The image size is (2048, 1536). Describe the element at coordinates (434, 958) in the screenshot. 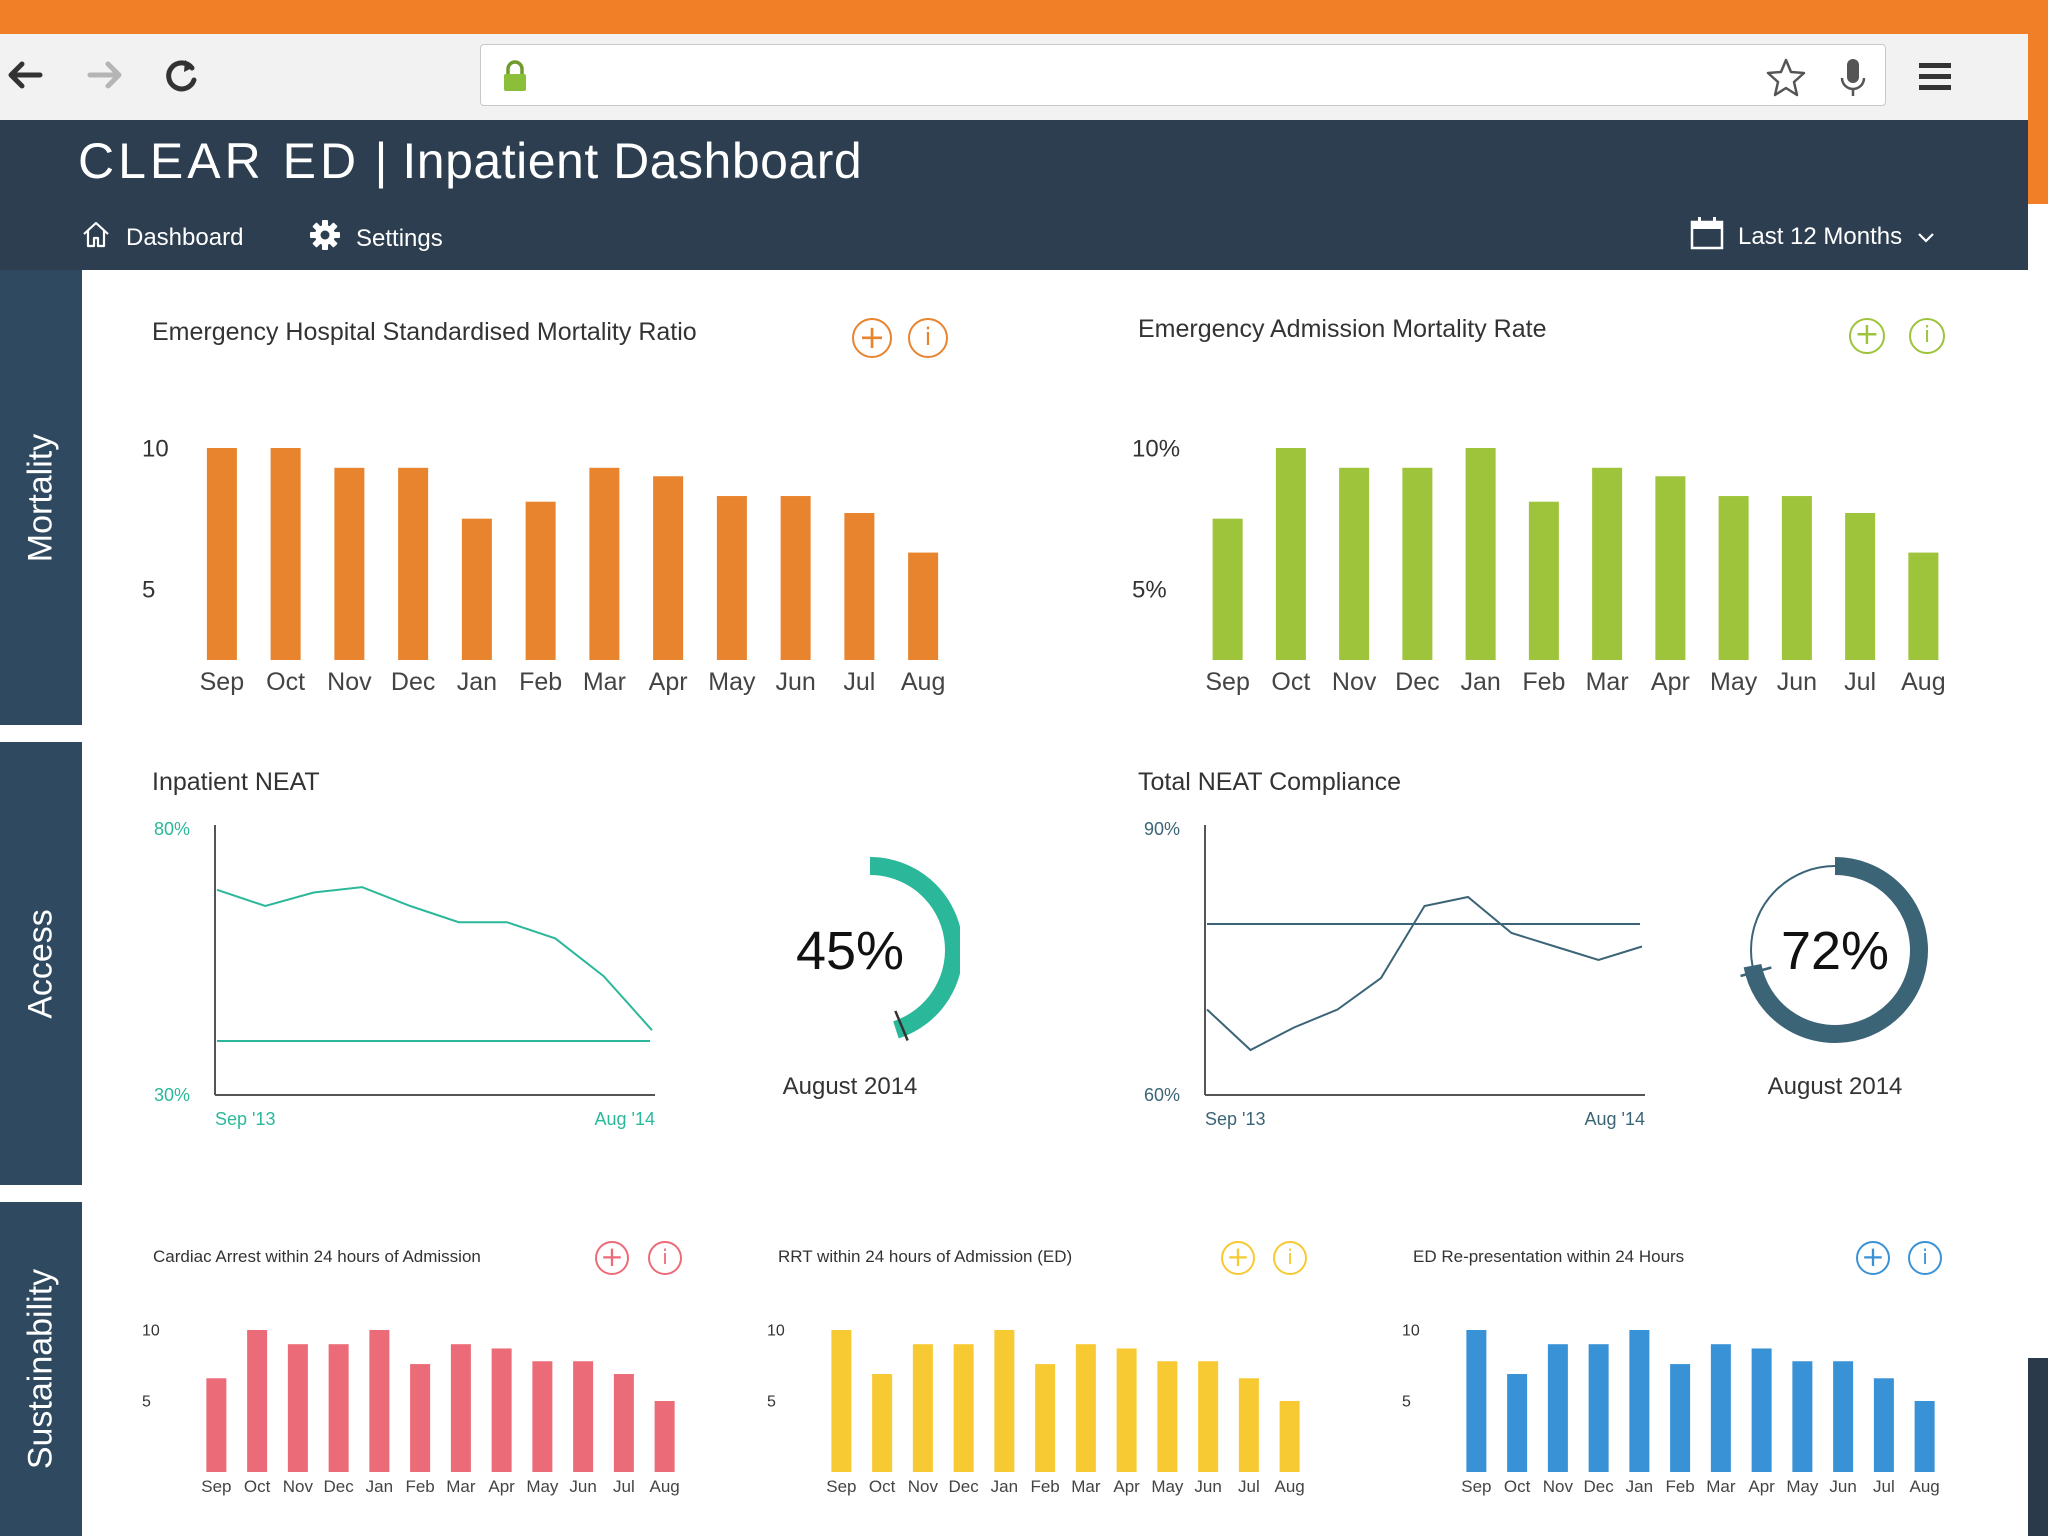

I see `series-line` at that location.